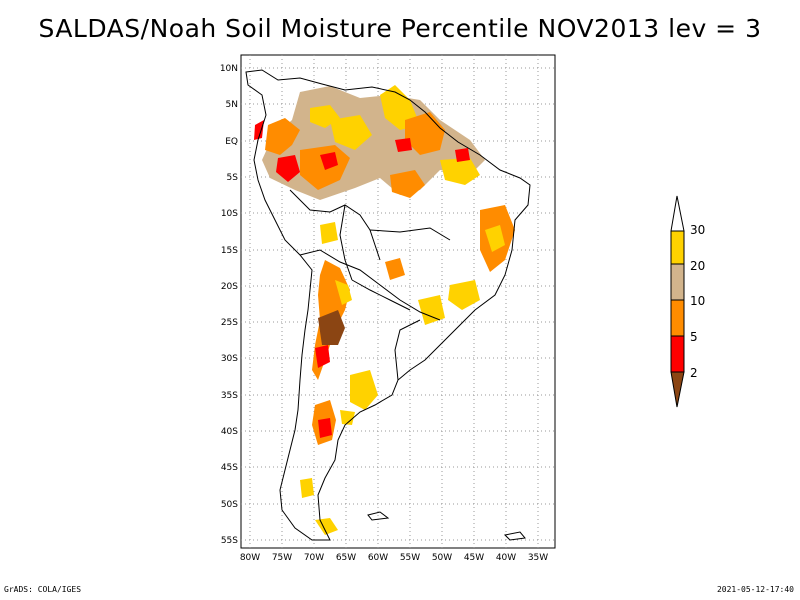 The height and width of the screenshot is (600, 800). Describe the element at coordinates (229, 359) in the screenshot. I see `lat-label: 30S` at that location.